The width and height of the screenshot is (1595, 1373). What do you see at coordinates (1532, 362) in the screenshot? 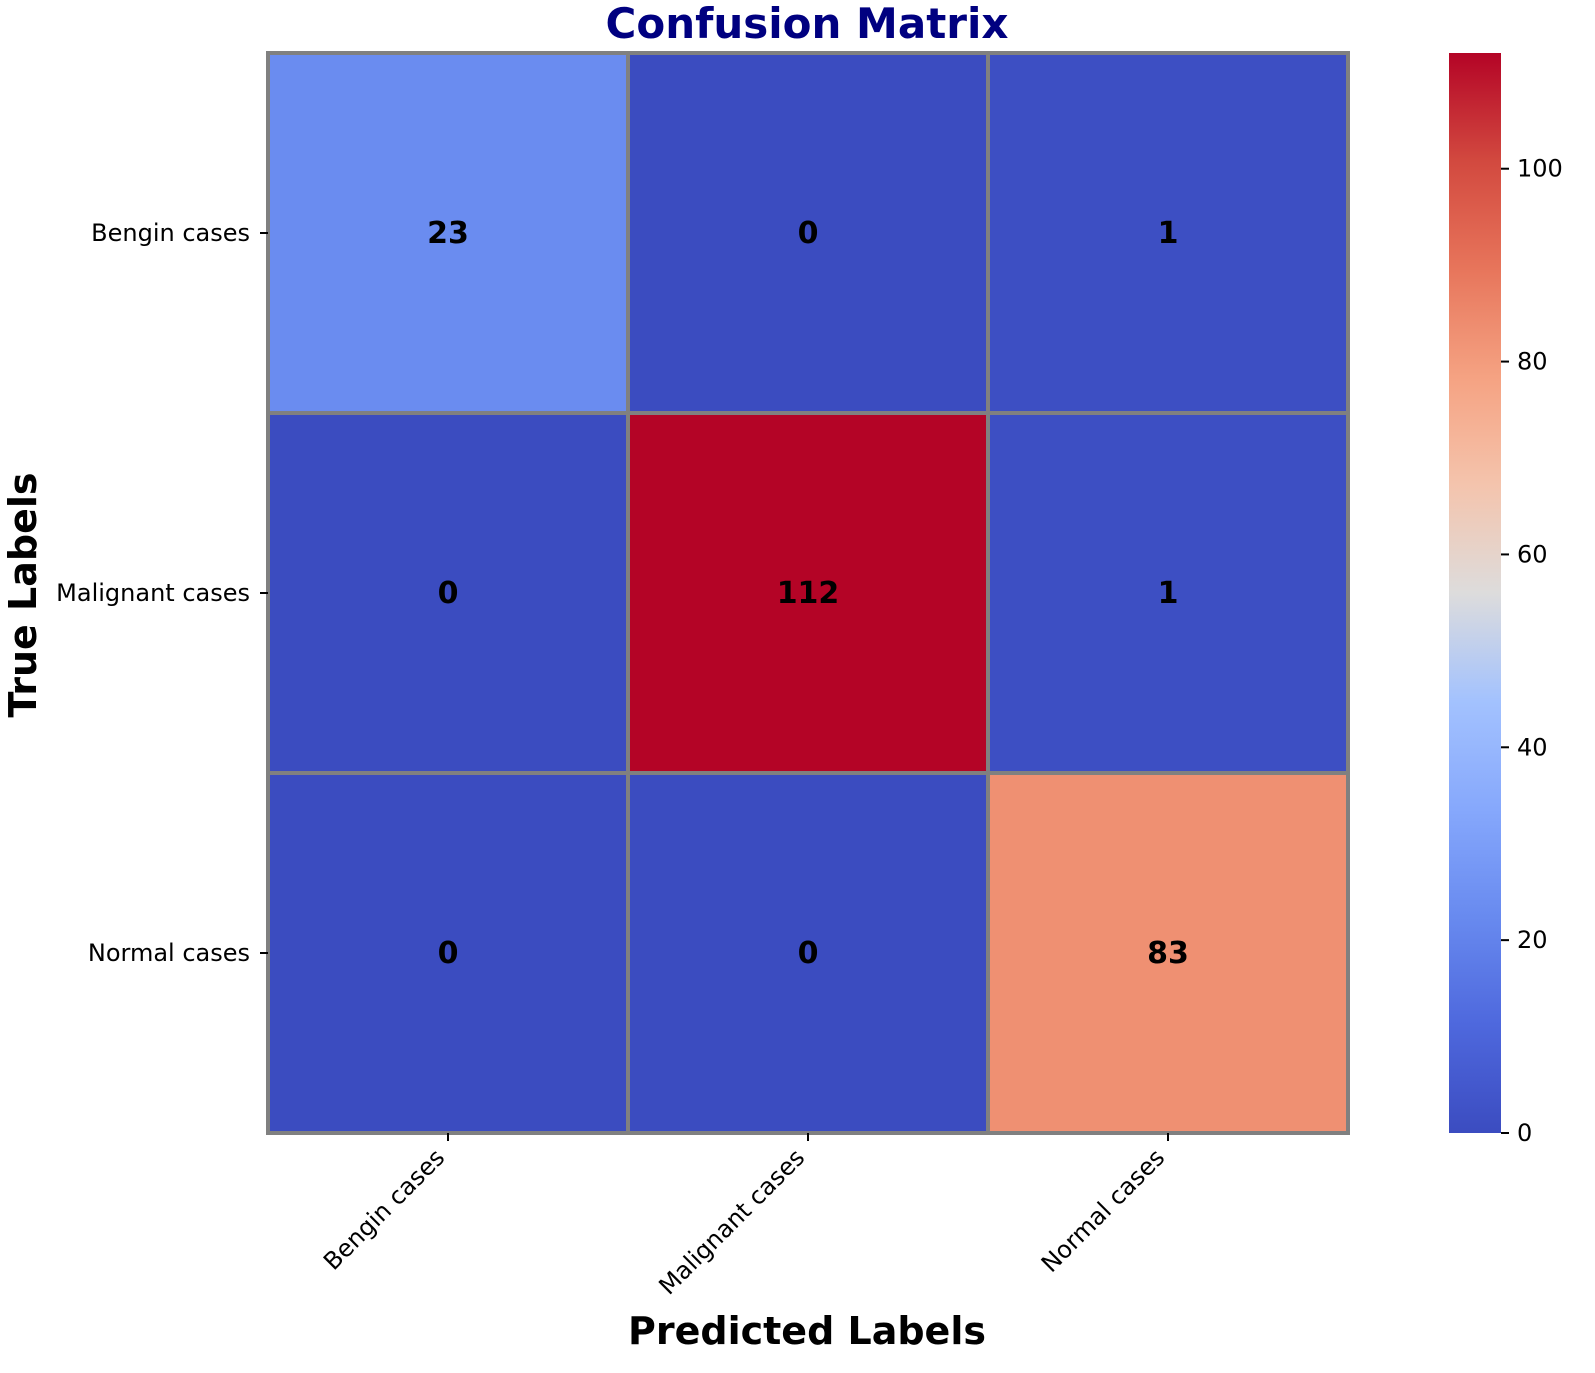
I see `colorbar-tick-label: 80` at bounding box center [1532, 362].